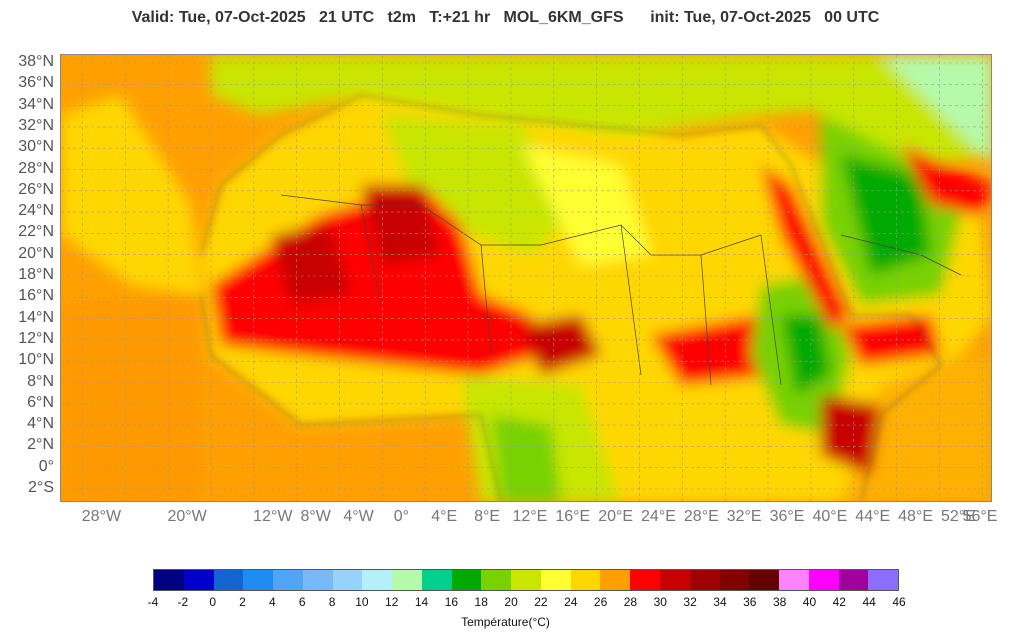  What do you see at coordinates (36, 296) in the screenshot?
I see `latitude-label: 16°N` at bounding box center [36, 296].